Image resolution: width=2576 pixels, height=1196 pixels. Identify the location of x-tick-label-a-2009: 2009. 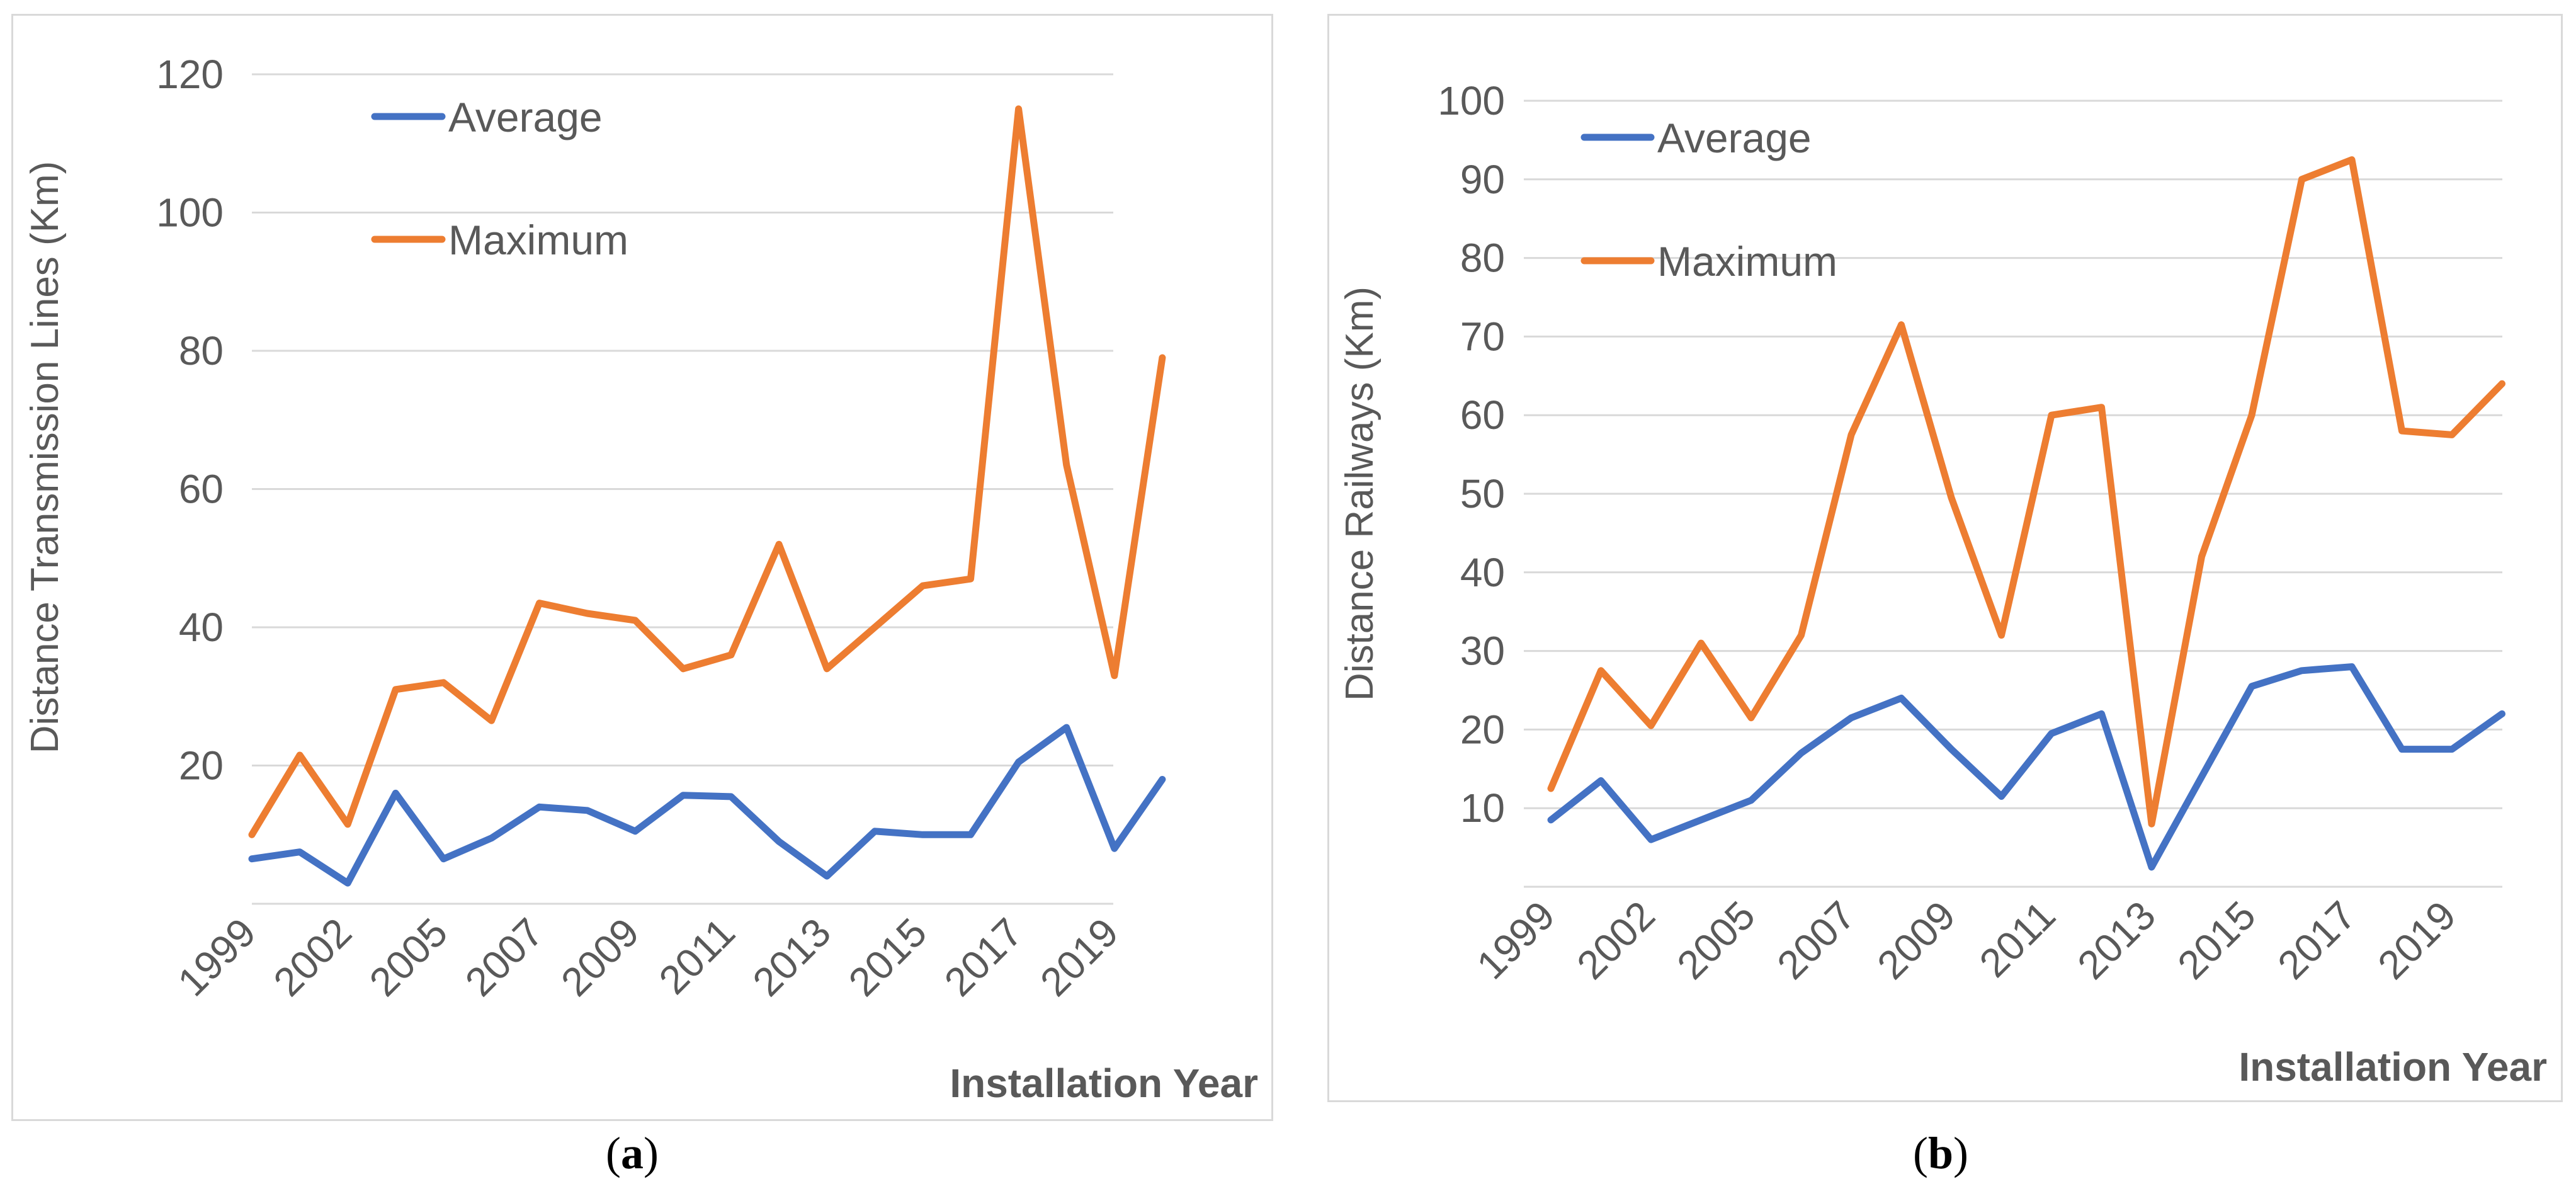
(600, 957).